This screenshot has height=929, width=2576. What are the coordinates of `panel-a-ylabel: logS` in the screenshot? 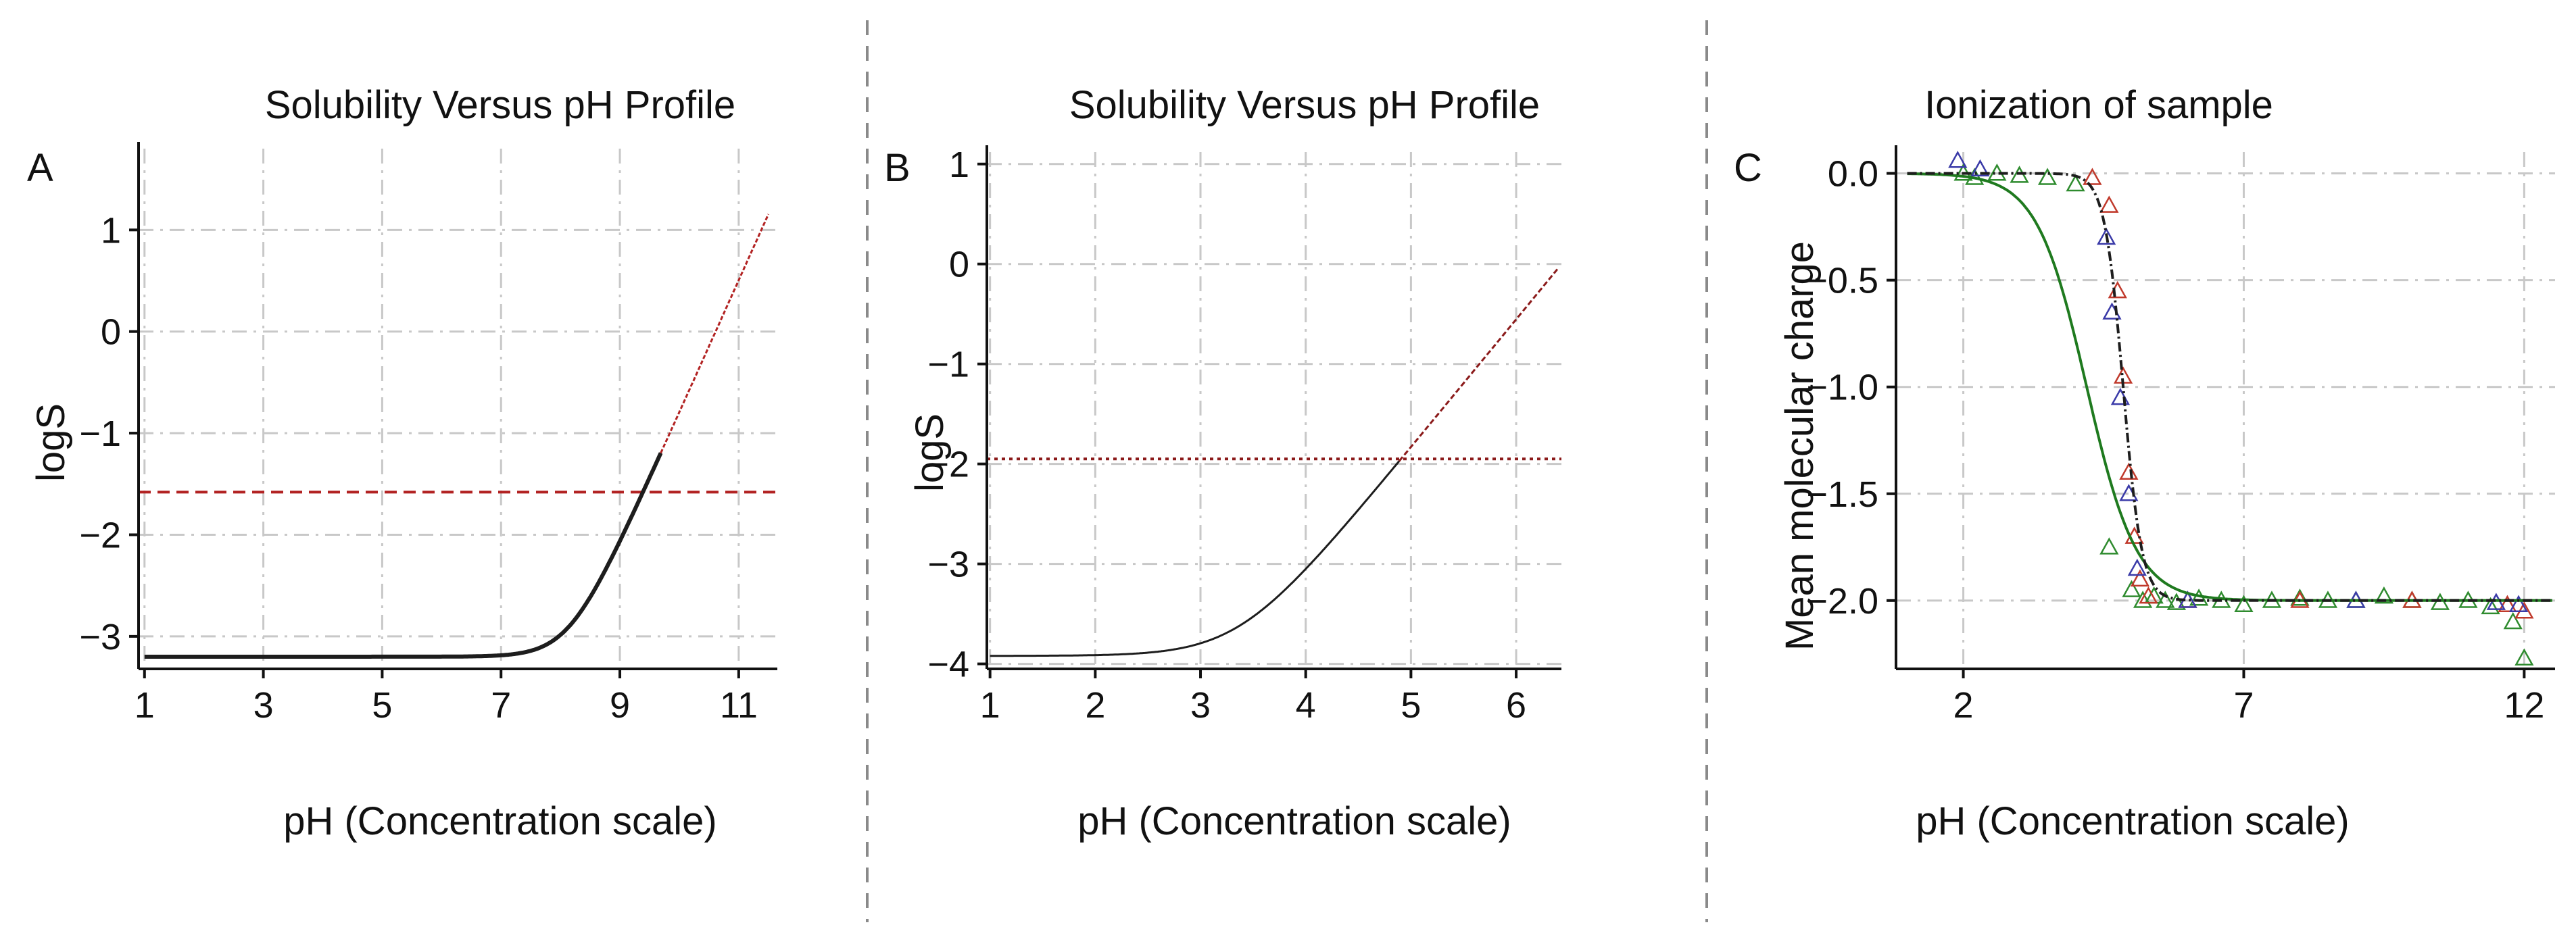 It's located at (51, 442).